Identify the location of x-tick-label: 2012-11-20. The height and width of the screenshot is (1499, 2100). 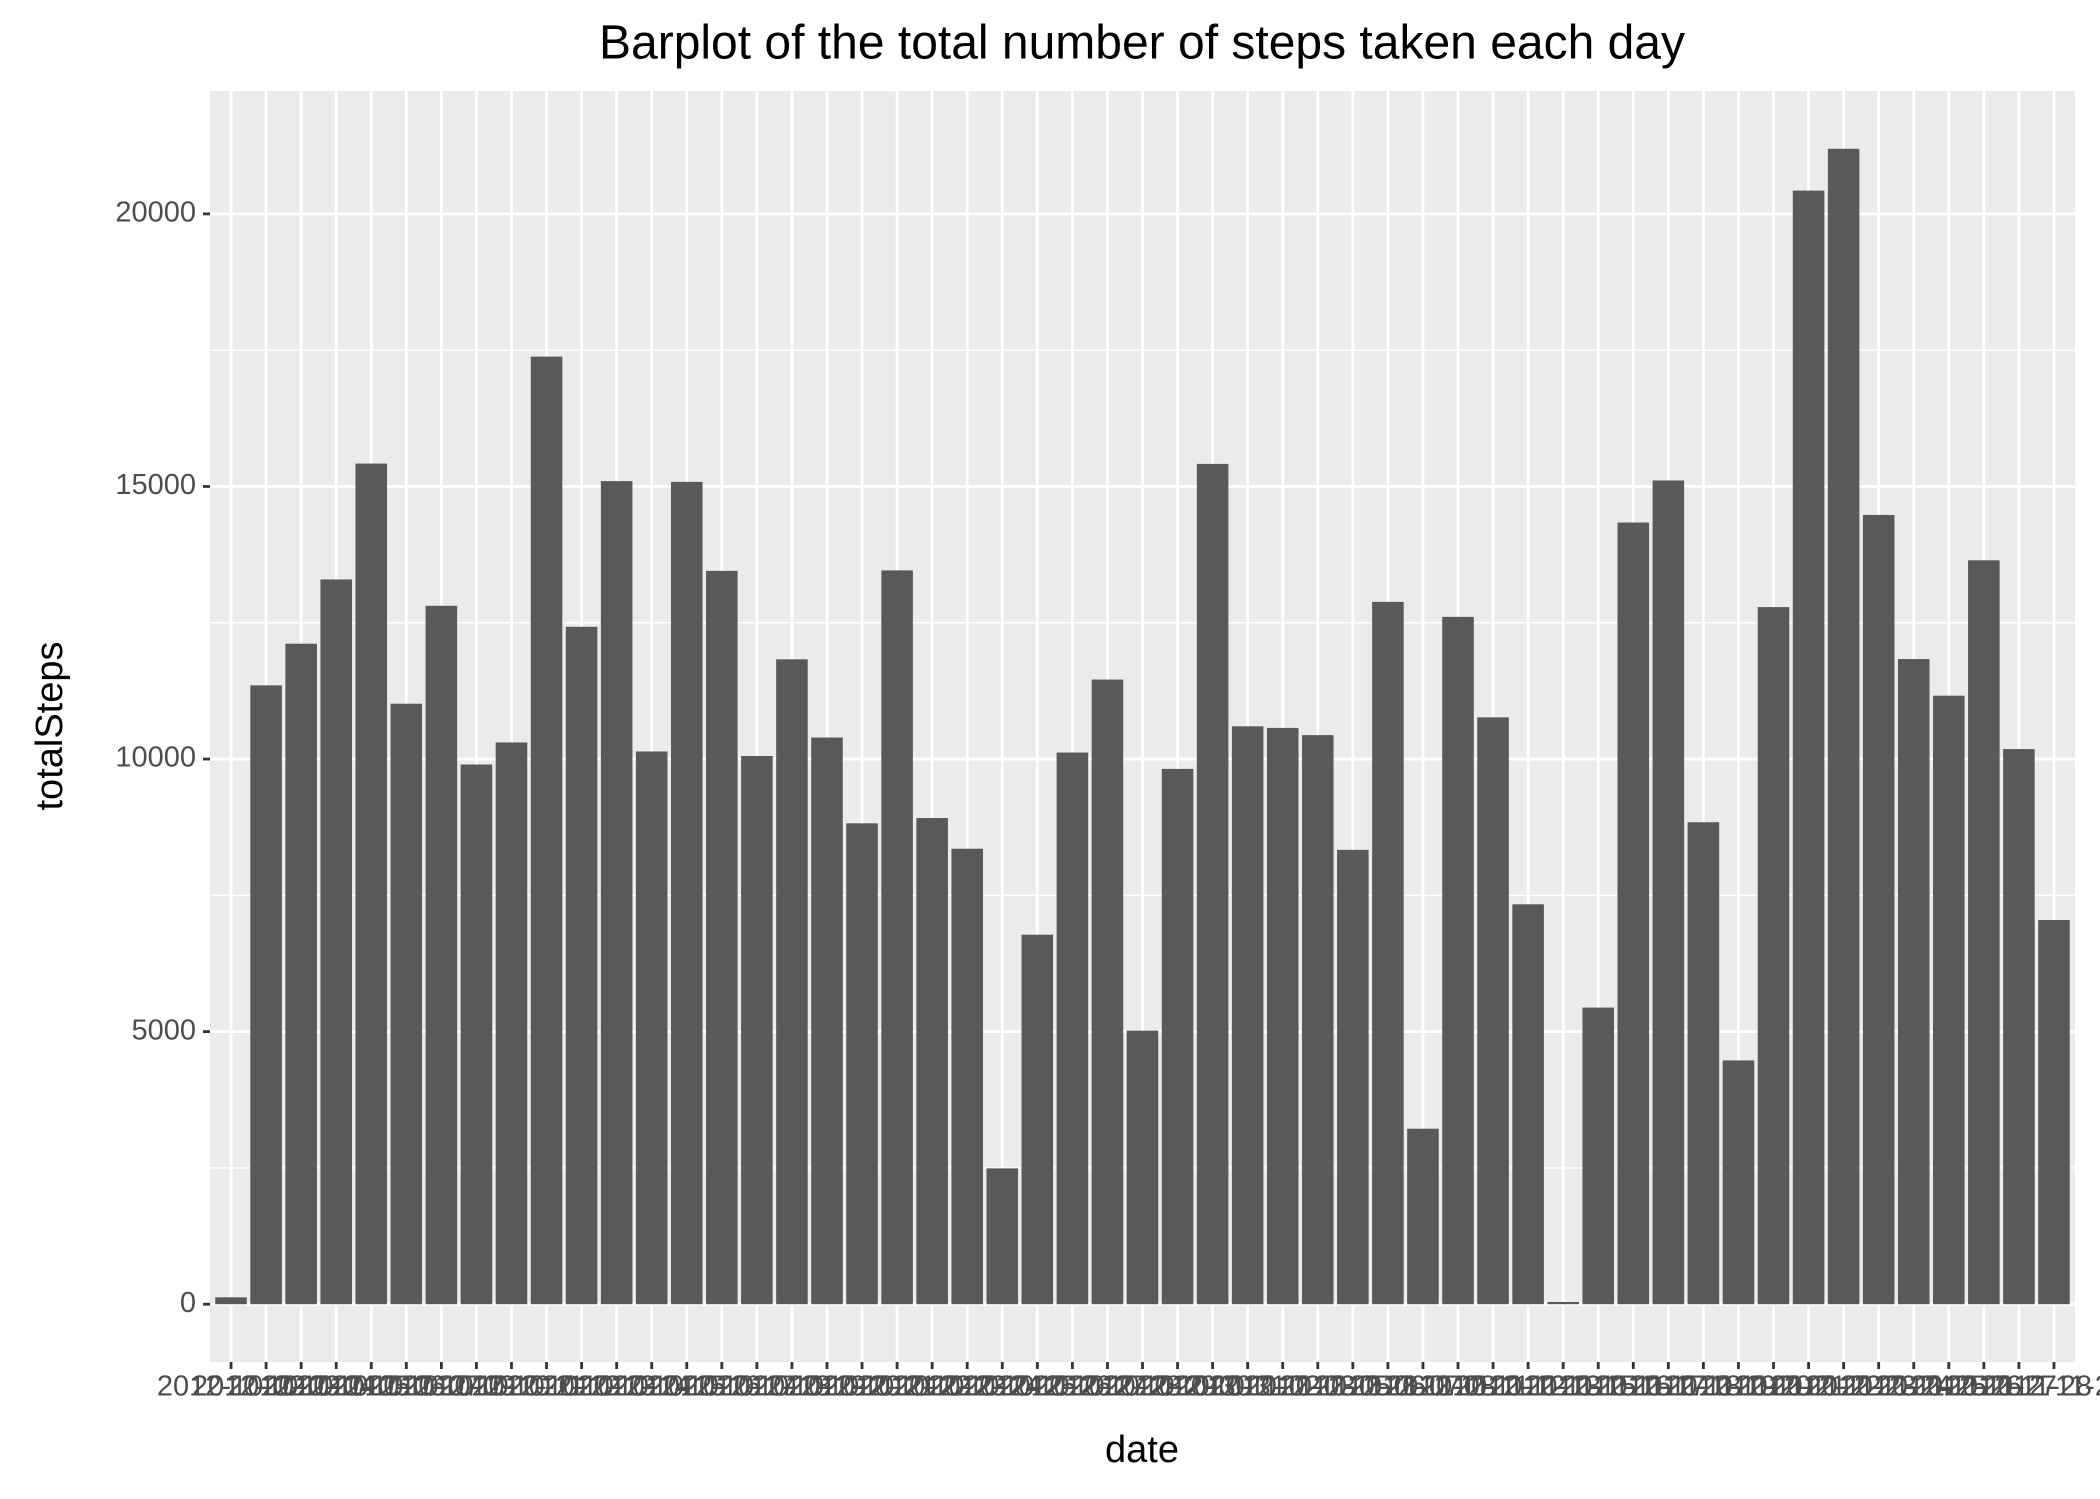
(1738, 1387).